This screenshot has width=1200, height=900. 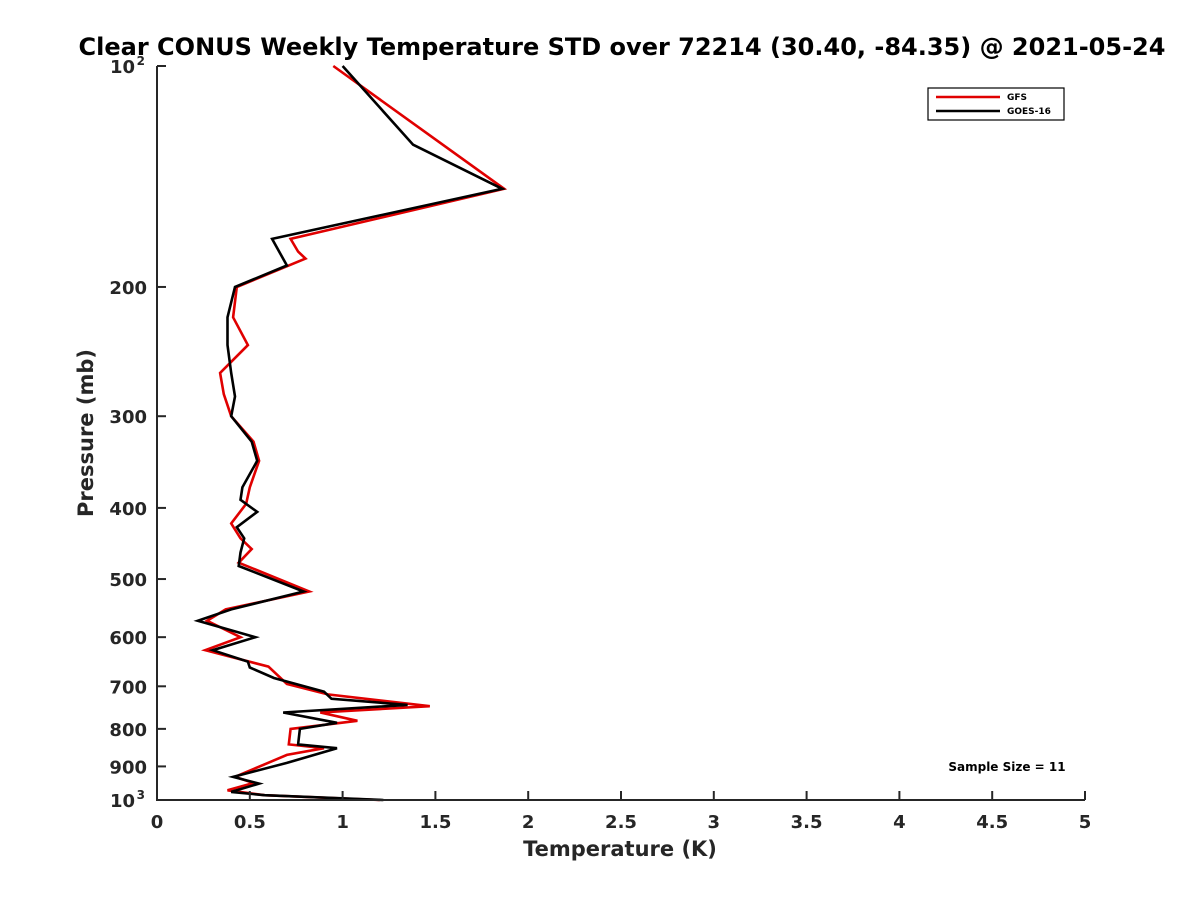 What do you see at coordinates (250, 822) in the screenshot?
I see `x-tick-label: 0.5` at bounding box center [250, 822].